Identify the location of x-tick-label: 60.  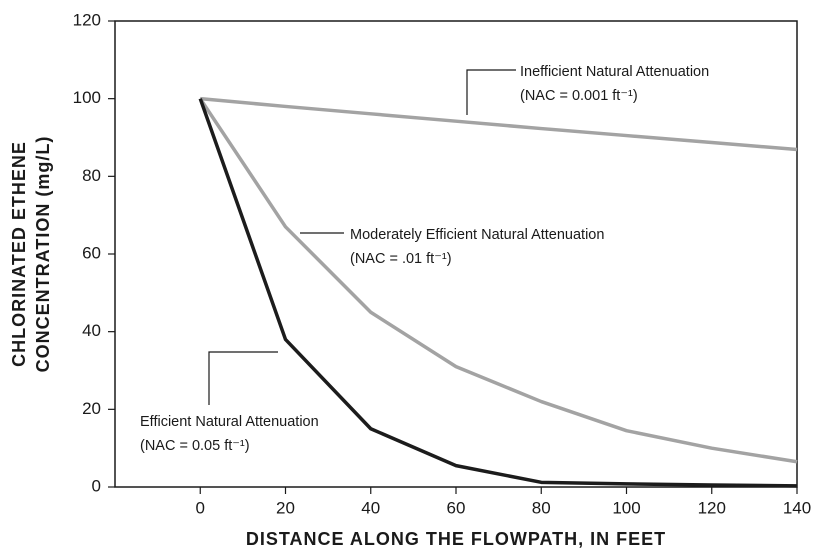
(456, 507).